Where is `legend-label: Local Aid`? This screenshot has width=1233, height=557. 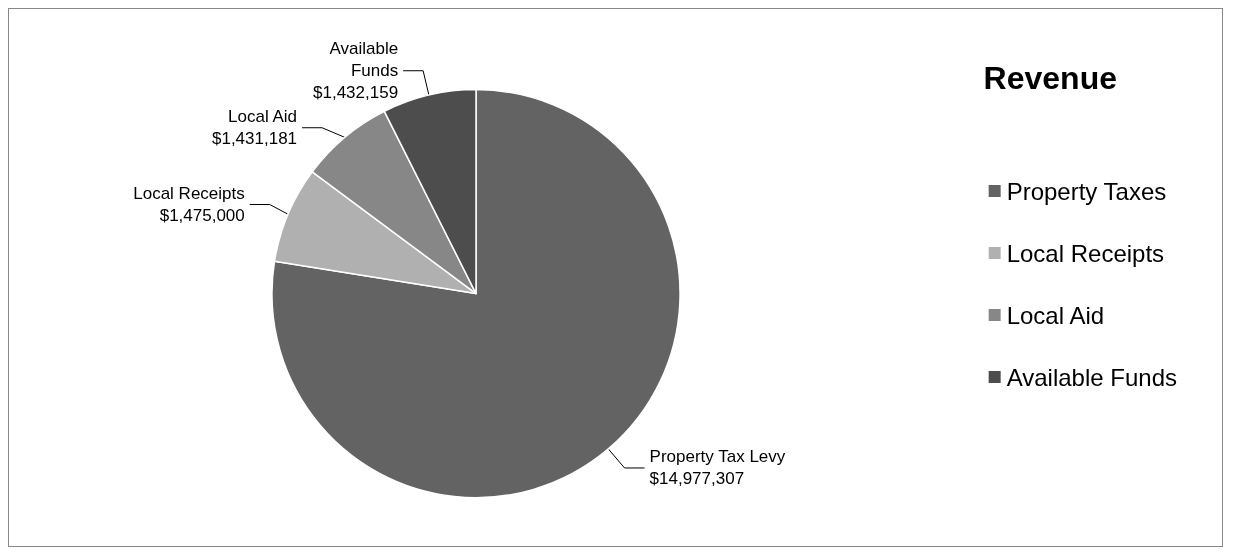
legend-label: Local Aid is located at coordinates (1055, 315).